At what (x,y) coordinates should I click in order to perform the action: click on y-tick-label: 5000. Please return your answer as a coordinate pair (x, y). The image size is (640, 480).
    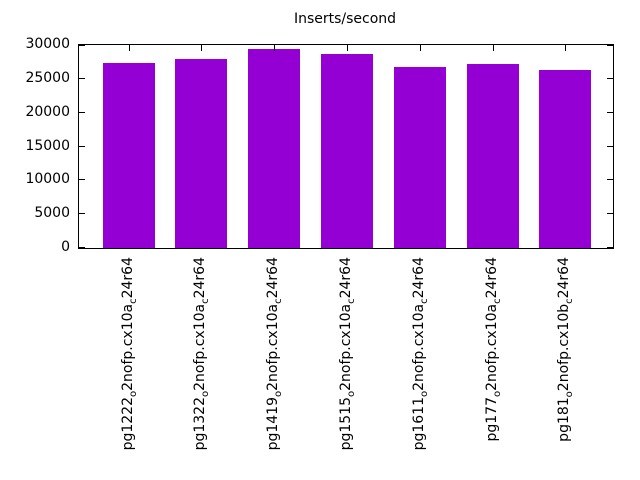
    Looking at the image, I should click on (52, 213).